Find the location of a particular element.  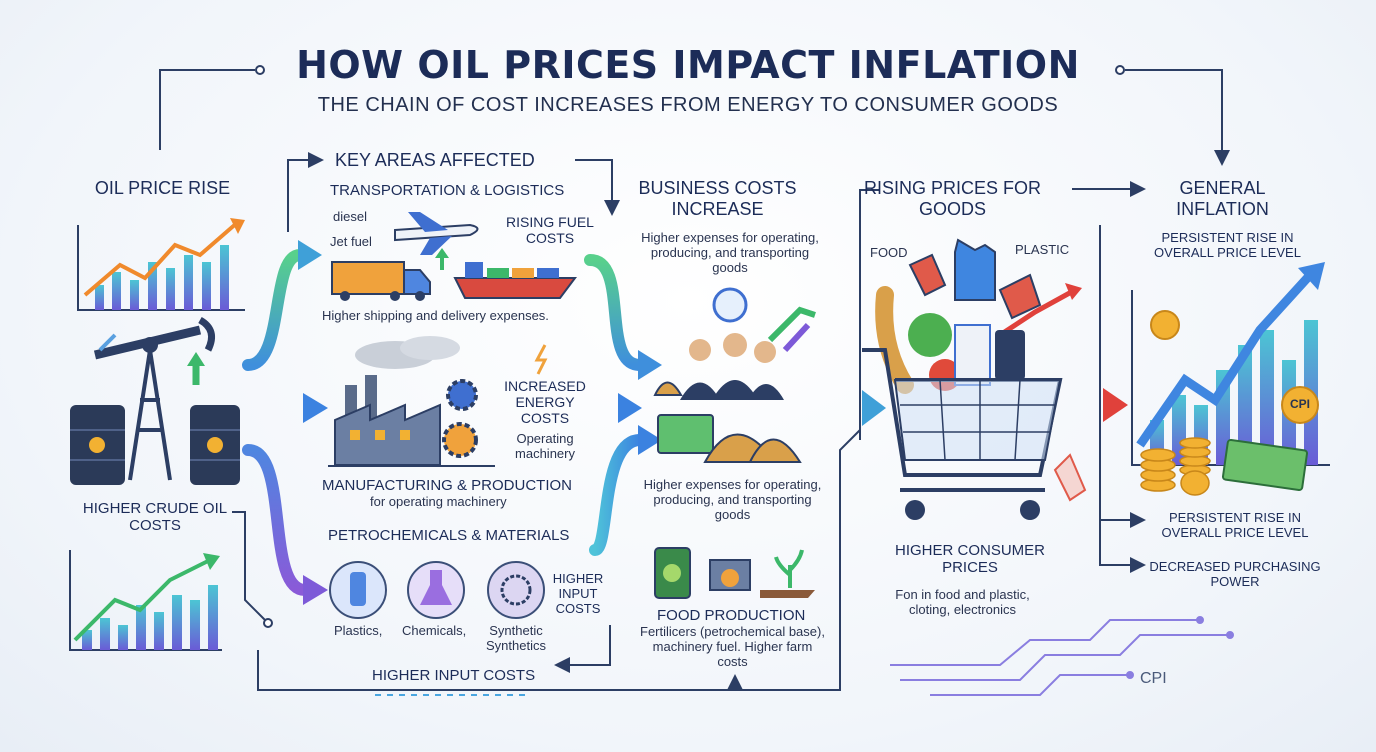

areas-heading: KEY AREAS AFFECTED is located at coordinates (435, 160).